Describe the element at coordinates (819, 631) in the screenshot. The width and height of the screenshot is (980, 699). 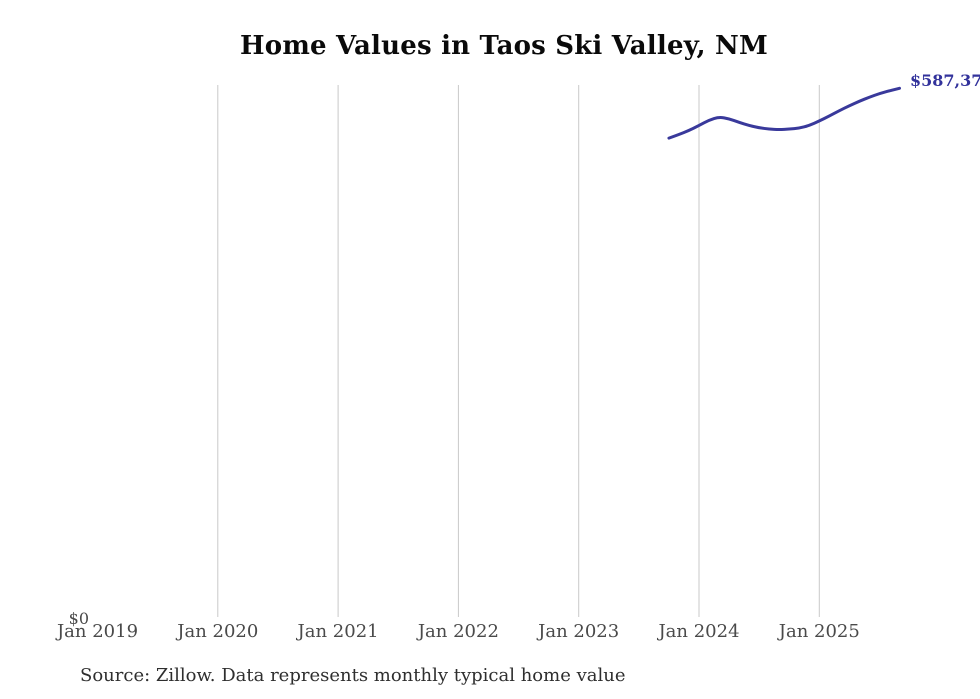
I see `x-tick-label: Jan 2025` at that location.